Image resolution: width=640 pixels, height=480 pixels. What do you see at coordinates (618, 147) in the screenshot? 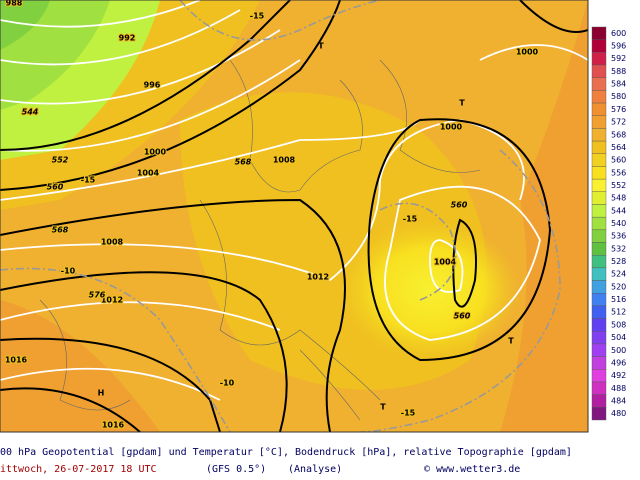
I see `colorbar-label: 564` at bounding box center [618, 147].